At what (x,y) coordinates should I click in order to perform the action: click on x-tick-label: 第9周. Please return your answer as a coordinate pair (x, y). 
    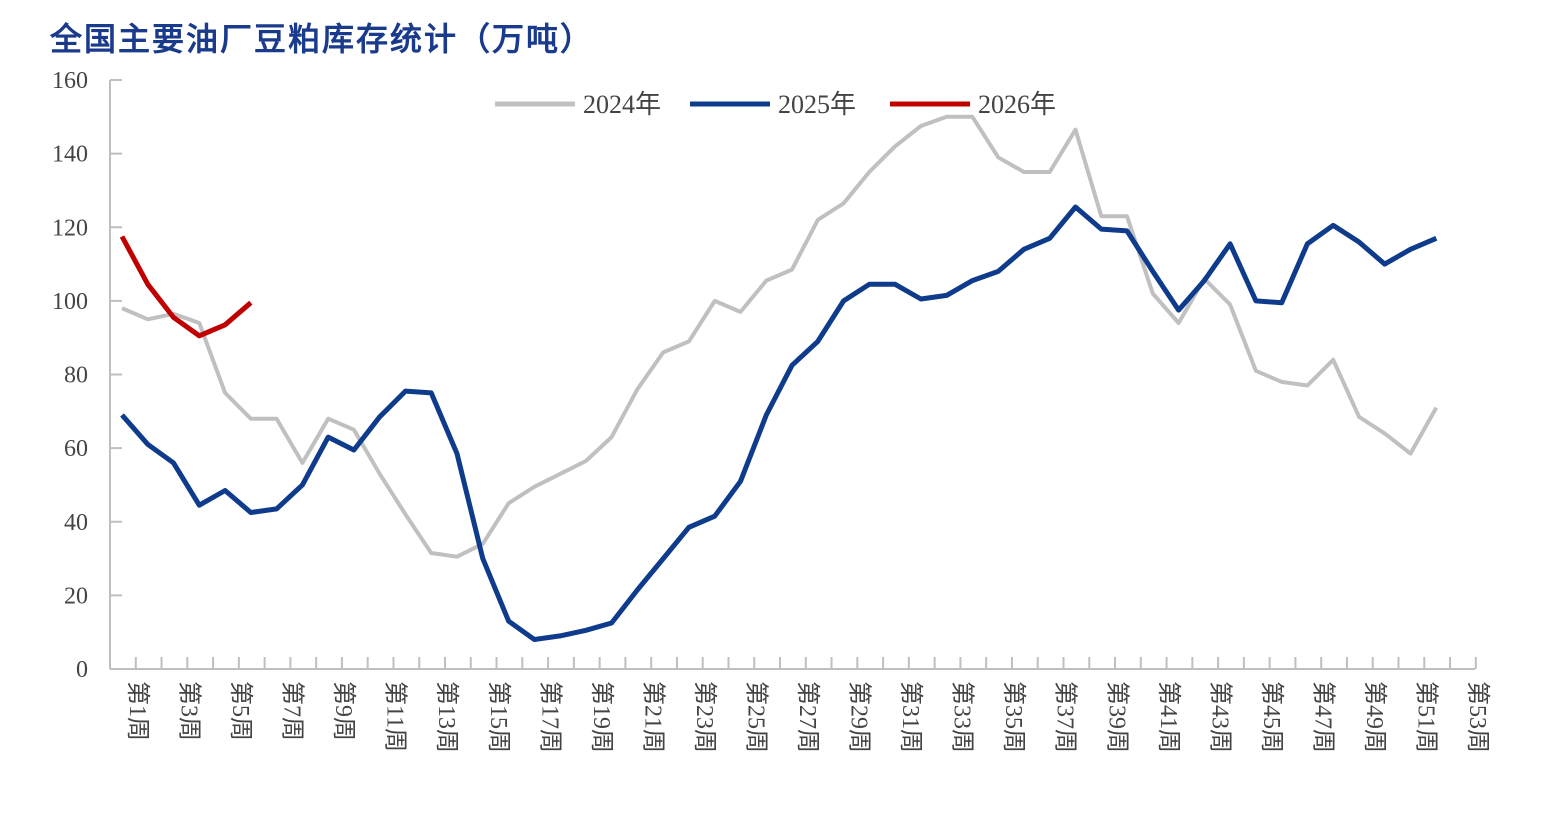
    Looking at the image, I should click on (343, 711).